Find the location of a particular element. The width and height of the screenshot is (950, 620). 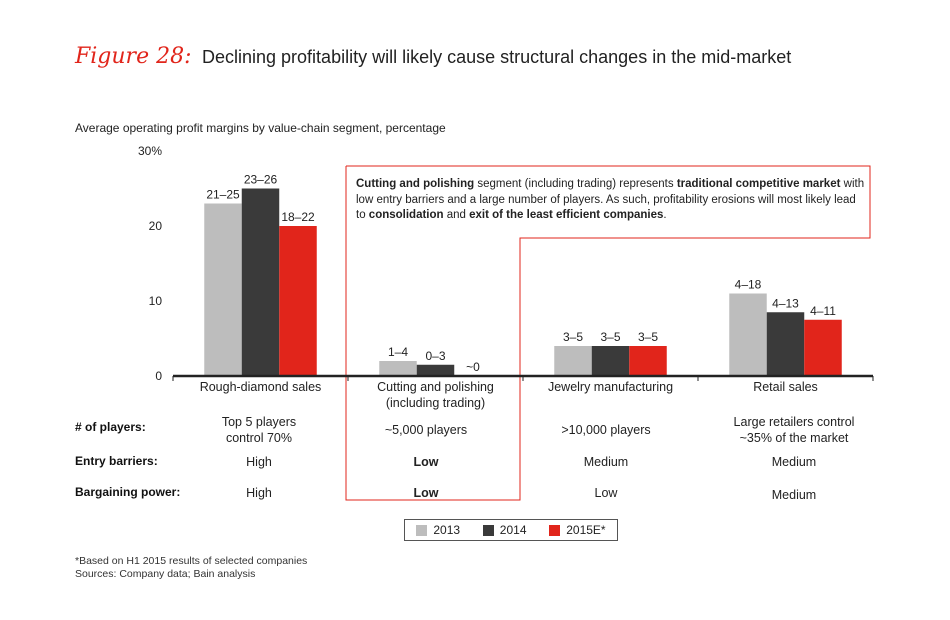

callout-text-6: and is located at coordinates (456, 215).